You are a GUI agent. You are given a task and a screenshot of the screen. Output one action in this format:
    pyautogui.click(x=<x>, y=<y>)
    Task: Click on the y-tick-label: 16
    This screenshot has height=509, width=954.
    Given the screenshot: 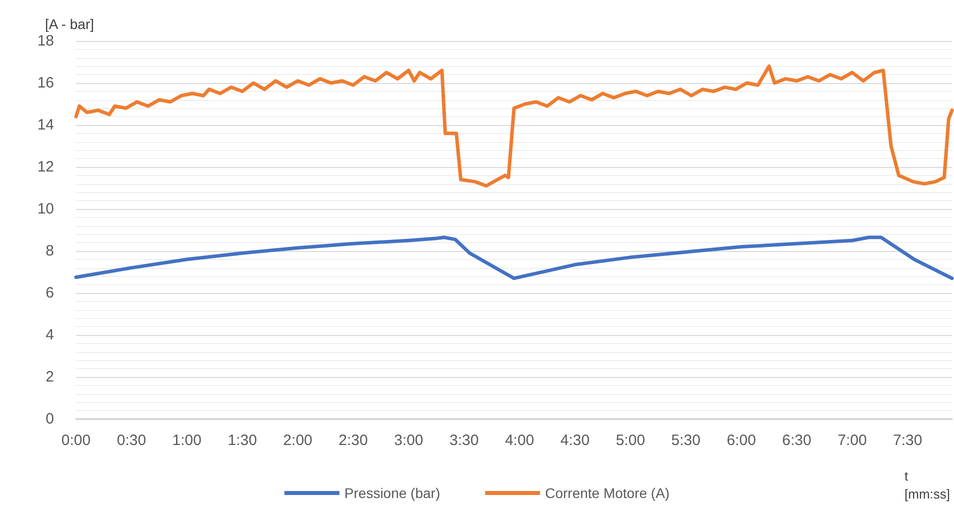 What is the action you would take?
    pyautogui.click(x=45, y=83)
    